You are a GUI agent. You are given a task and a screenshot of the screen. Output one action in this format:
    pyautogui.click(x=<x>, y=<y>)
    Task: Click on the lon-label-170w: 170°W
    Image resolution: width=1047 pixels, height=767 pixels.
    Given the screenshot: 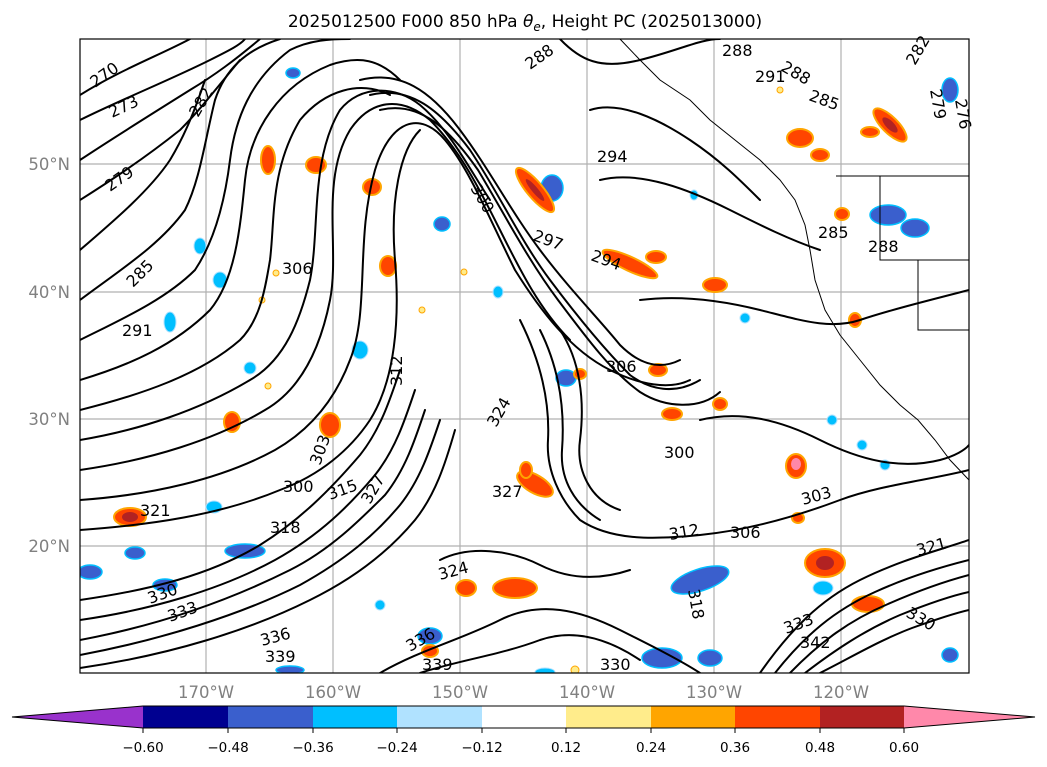 What is the action you would take?
    pyautogui.click(x=206, y=692)
    